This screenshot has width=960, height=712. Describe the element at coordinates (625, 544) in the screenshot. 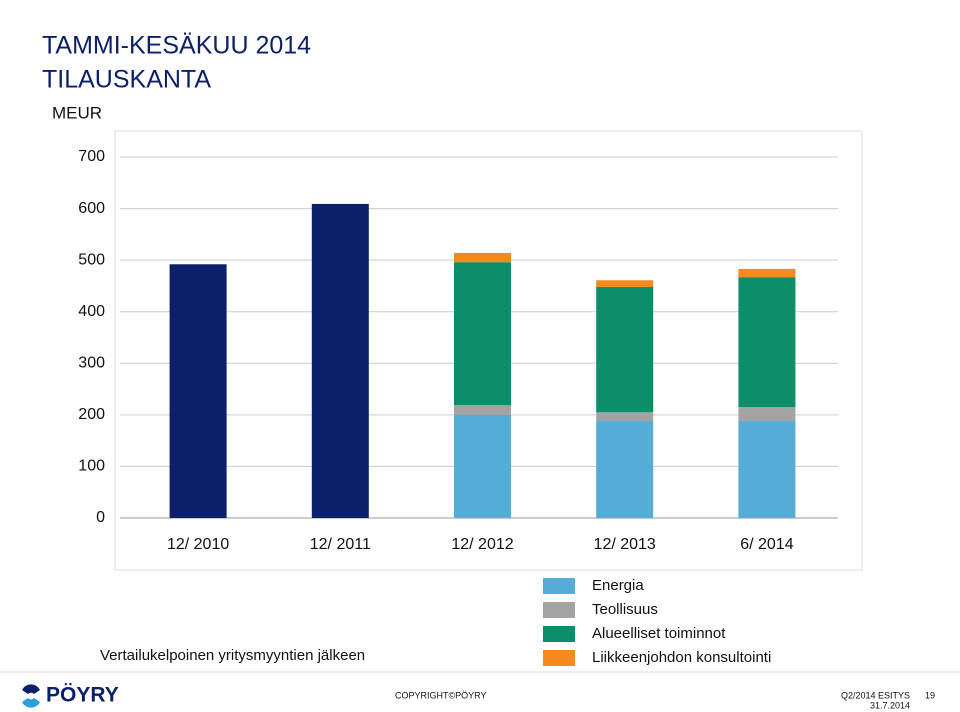

I see `x-tick-label: 12/ 2013` at that location.